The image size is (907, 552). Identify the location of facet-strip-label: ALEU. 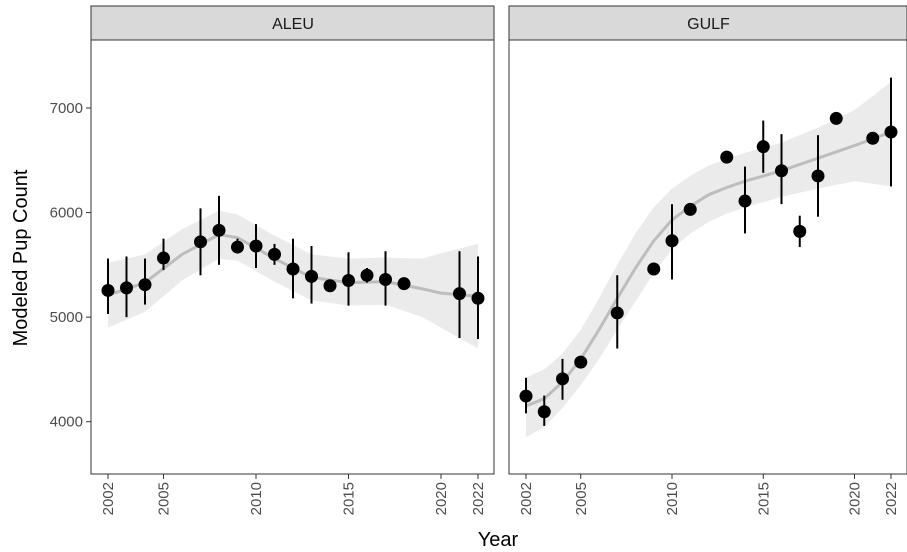
(293, 24).